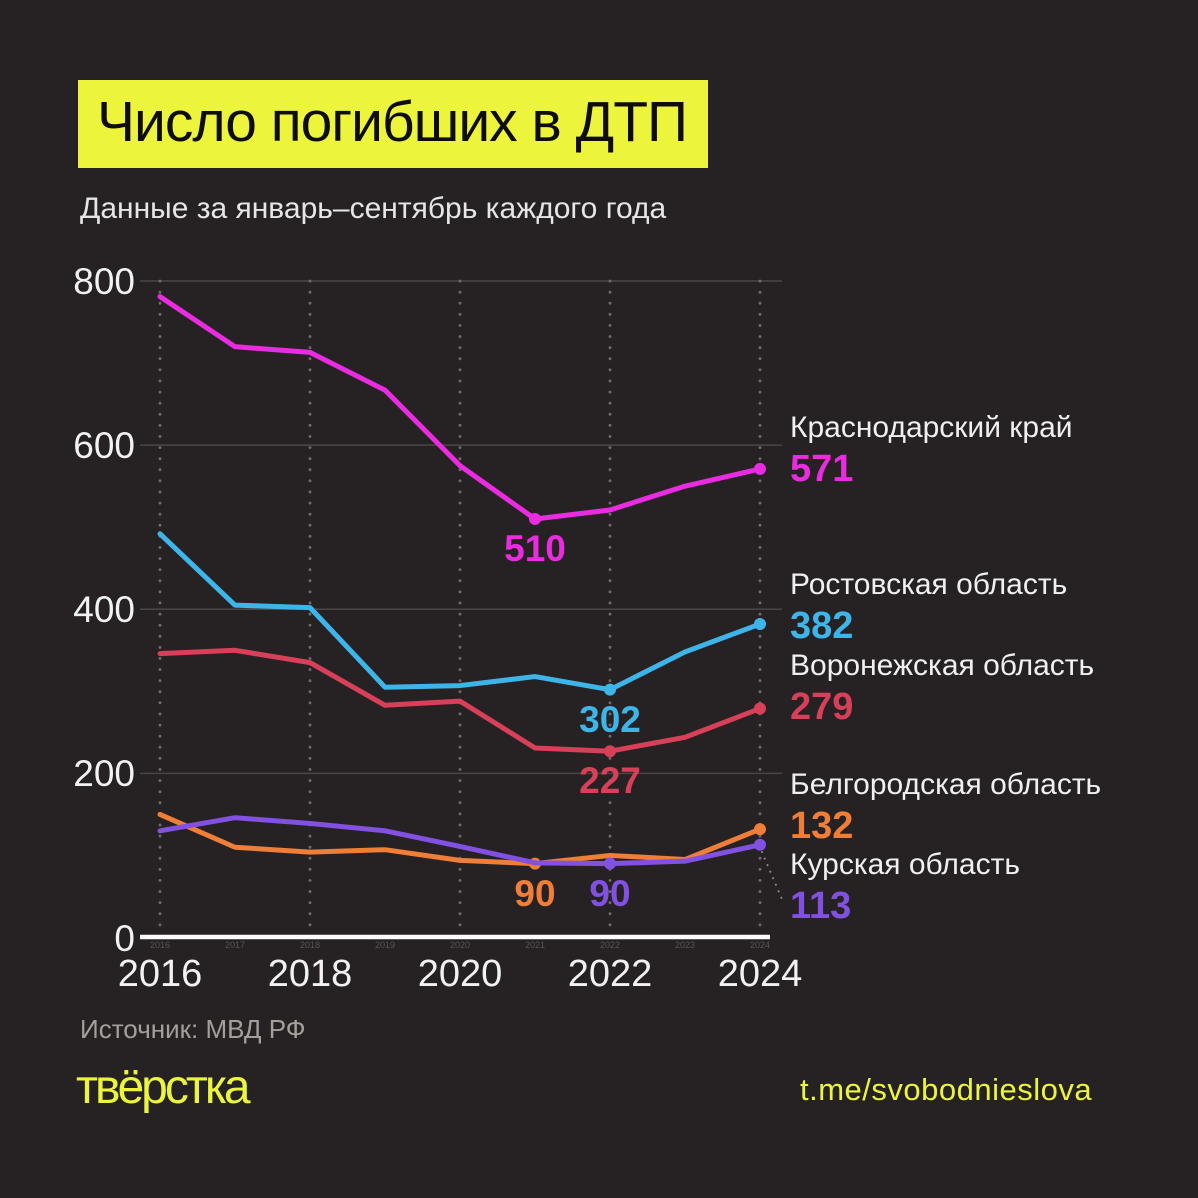 The width and height of the screenshot is (1198, 1198). I want to click on legend-name-1: Ростовская область, so click(929, 584).